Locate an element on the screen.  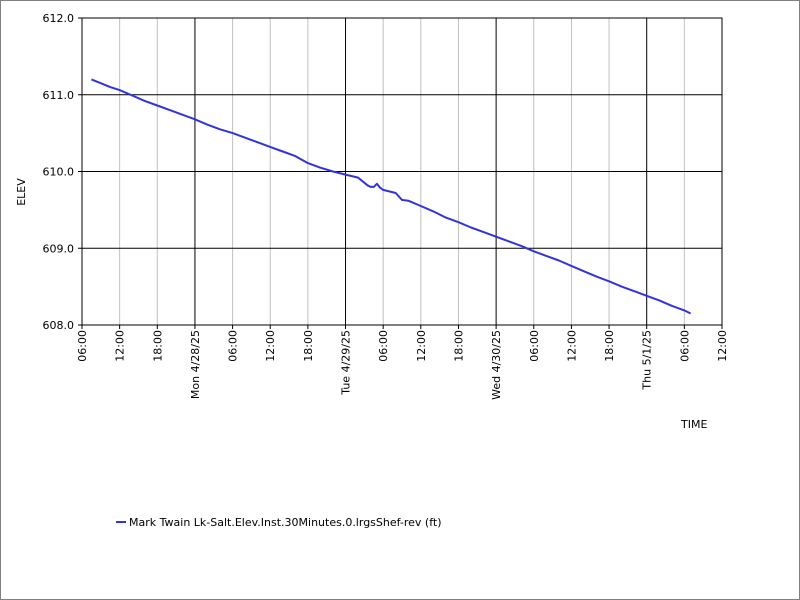
x-axis-label: TIME is located at coordinates (693, 424).